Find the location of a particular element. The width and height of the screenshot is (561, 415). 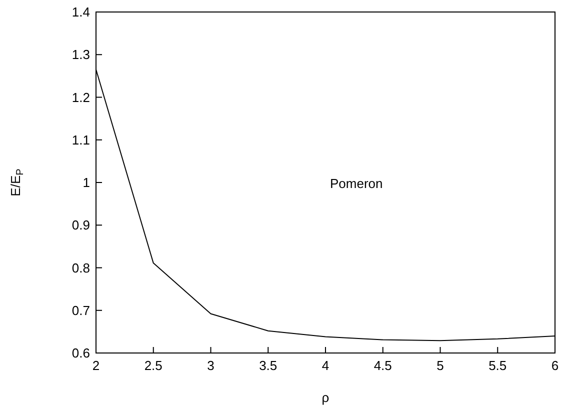

y-tick-label: 1.3 is located at coordinates (81, 54).